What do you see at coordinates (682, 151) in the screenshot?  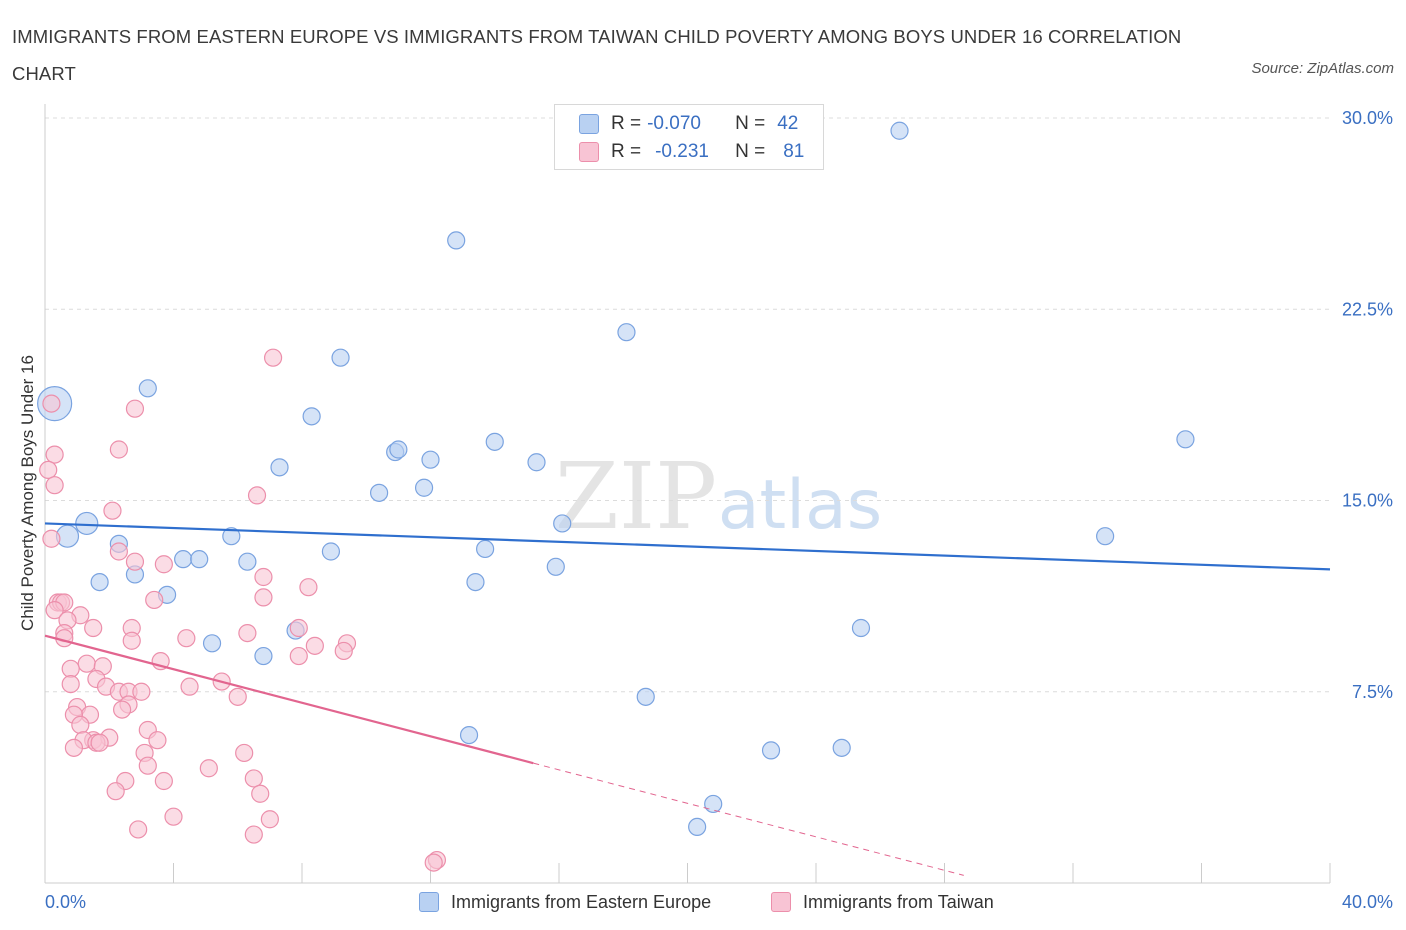 I see `r-value-taiwan: -0.231` at bounding box center [682, 151].